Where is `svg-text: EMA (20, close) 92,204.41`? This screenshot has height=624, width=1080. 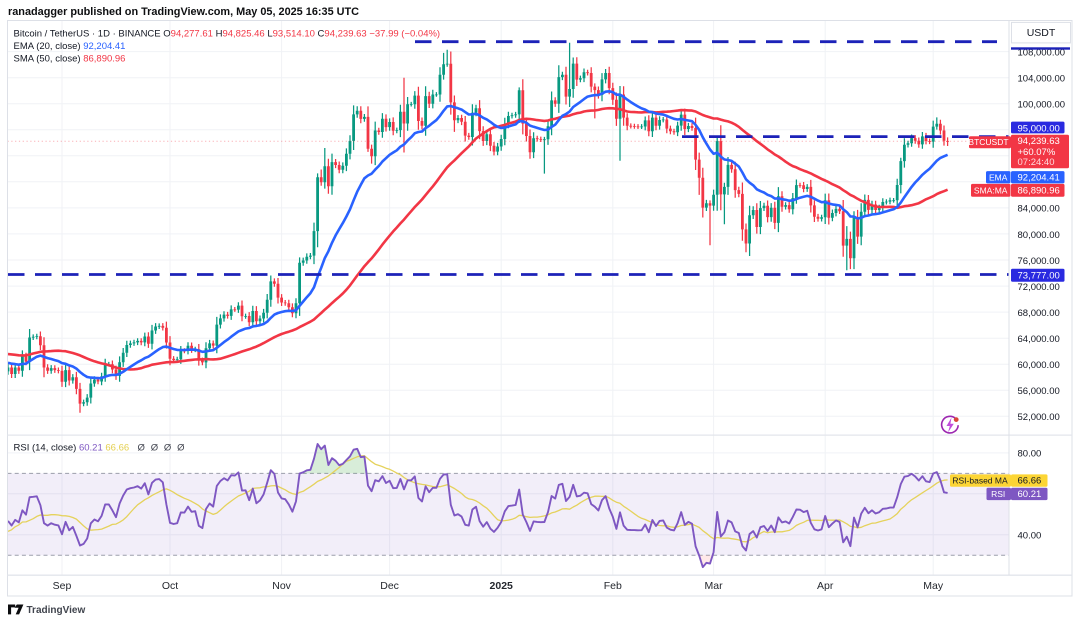 svg-text: EMA (20, close) 92,204.41 is located at coordinates (70, 46).